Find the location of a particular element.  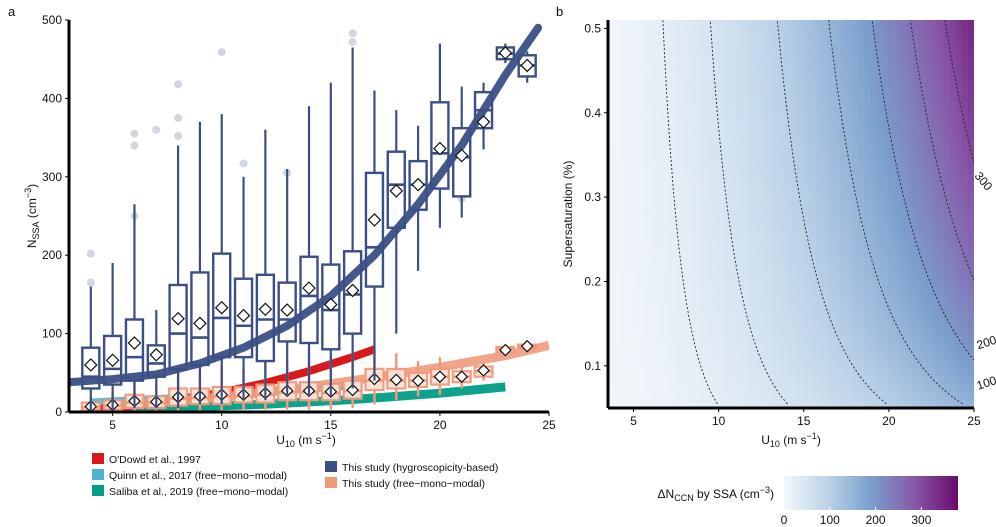

legend-swatch is located at coordinates (98, 458).